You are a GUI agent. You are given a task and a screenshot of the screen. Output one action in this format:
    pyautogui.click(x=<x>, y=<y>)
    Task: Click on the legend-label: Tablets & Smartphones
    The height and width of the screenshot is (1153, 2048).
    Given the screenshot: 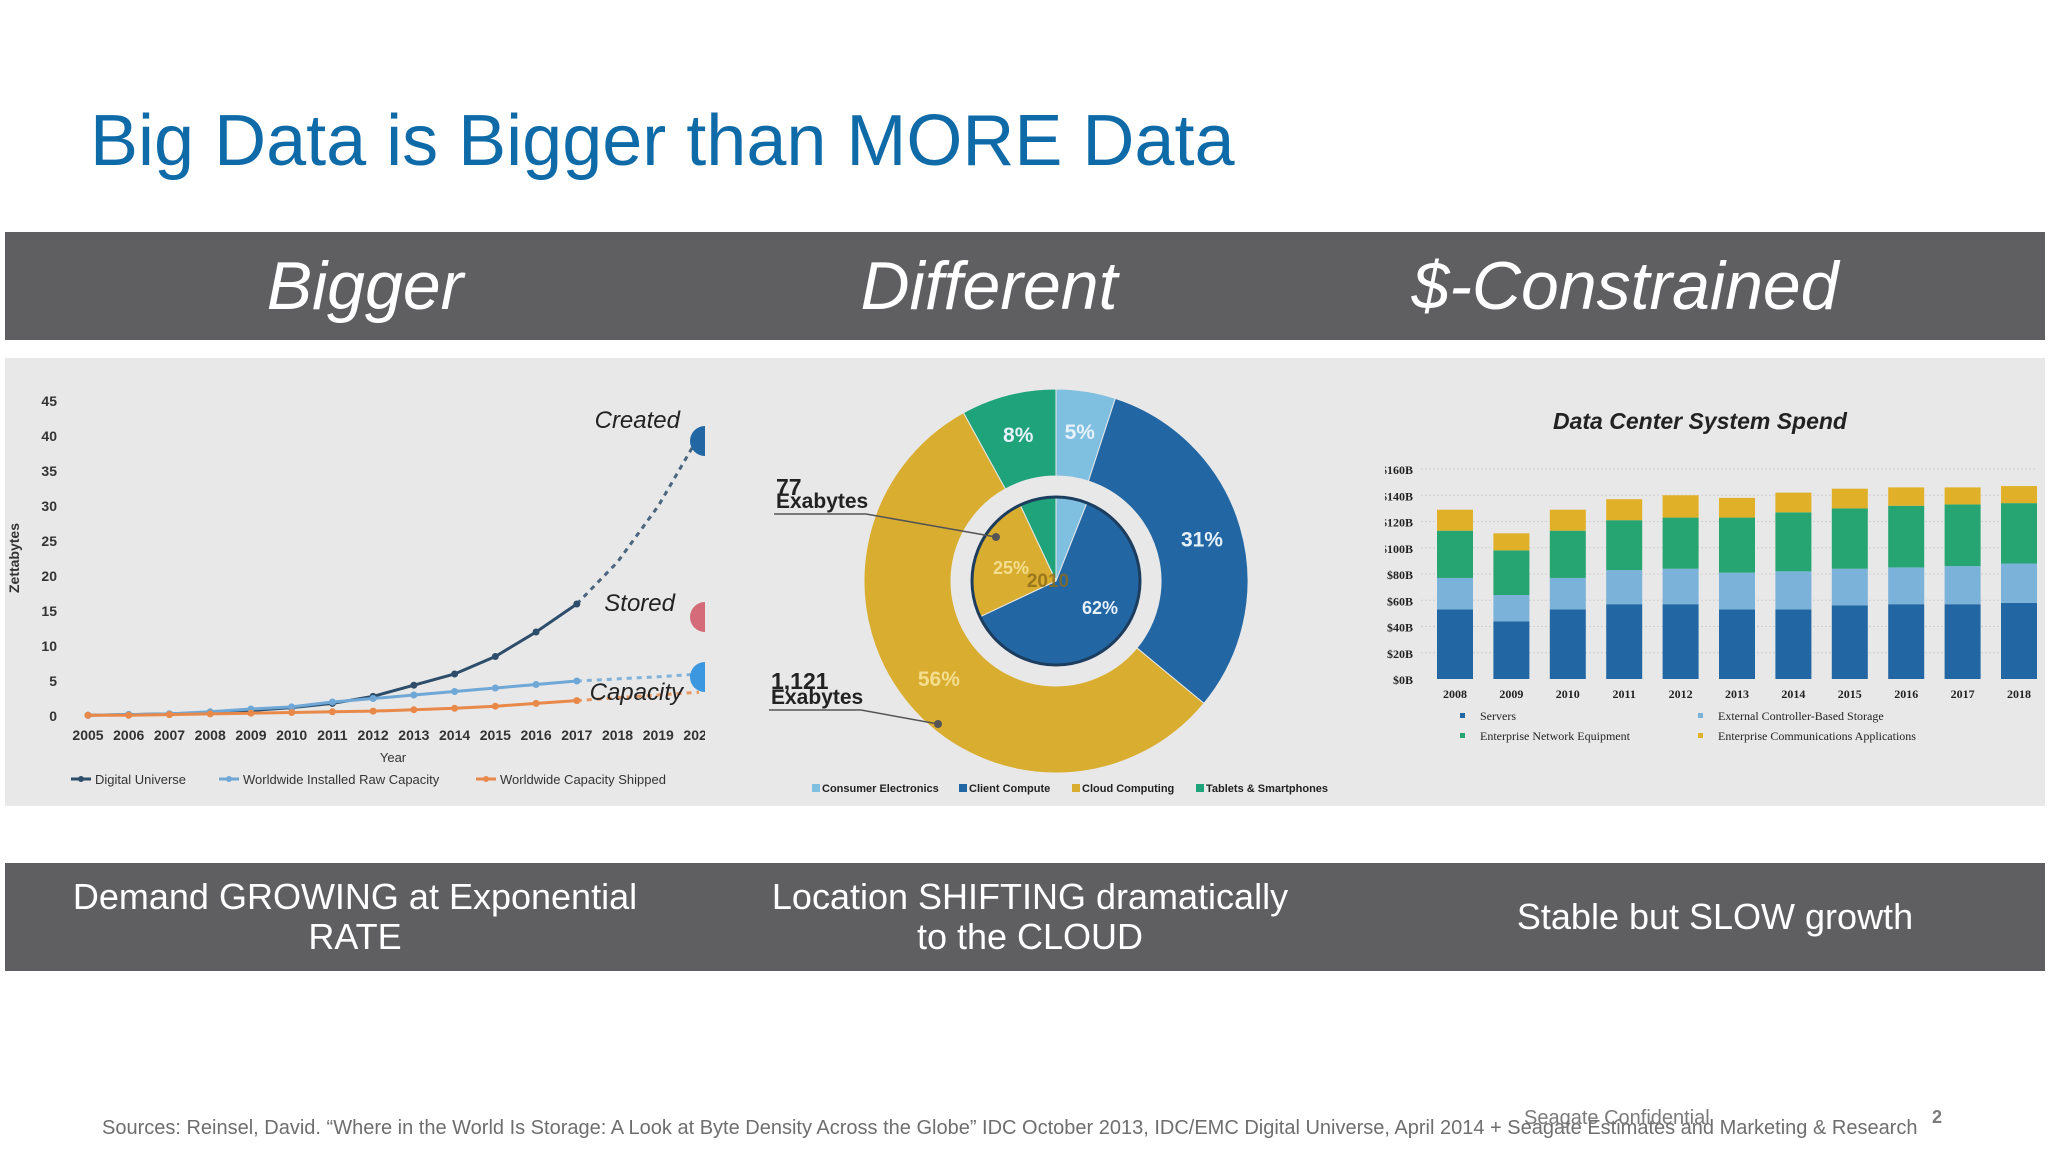 What is the action you would take?
    pyautogui.click(x=1267, y=789)
    